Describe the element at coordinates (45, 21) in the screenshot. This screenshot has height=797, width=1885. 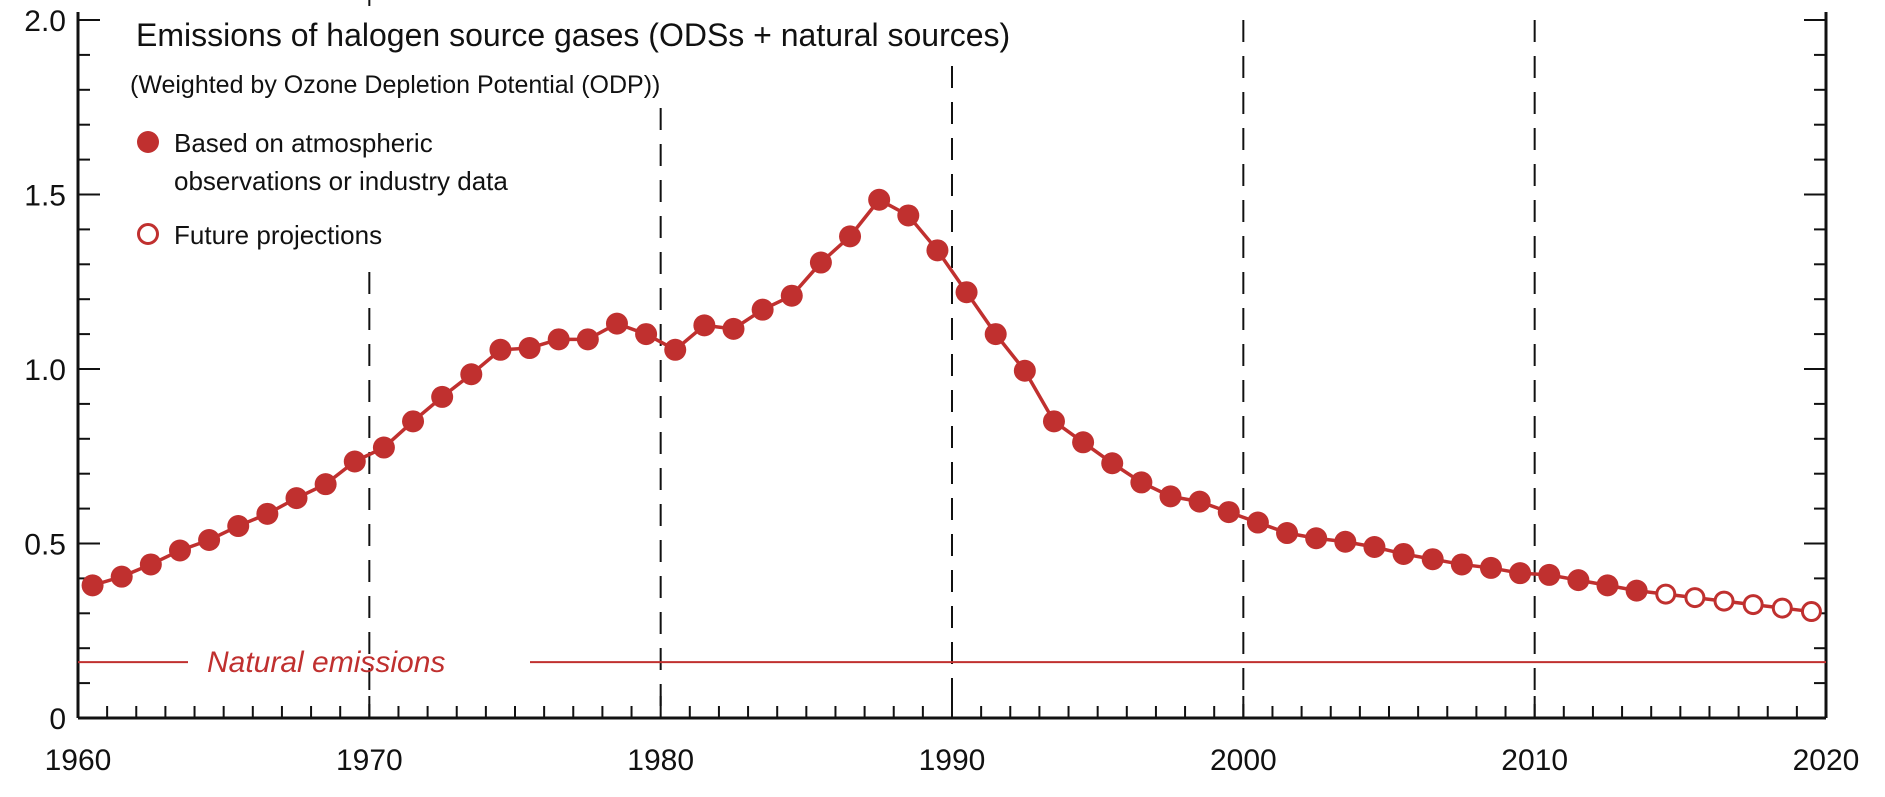
I see `y-tick-label: 2.0` at that location.